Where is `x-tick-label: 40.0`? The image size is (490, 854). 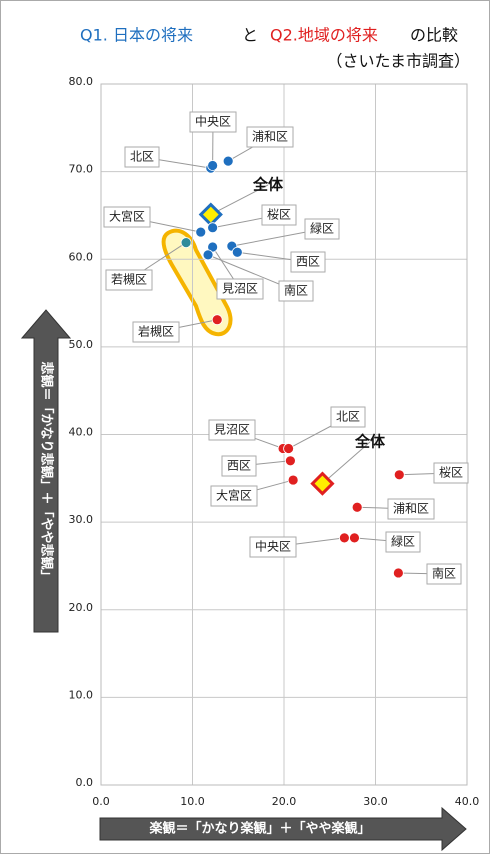
x-tick-label: 40.0 is located at coordinates (467, 801).